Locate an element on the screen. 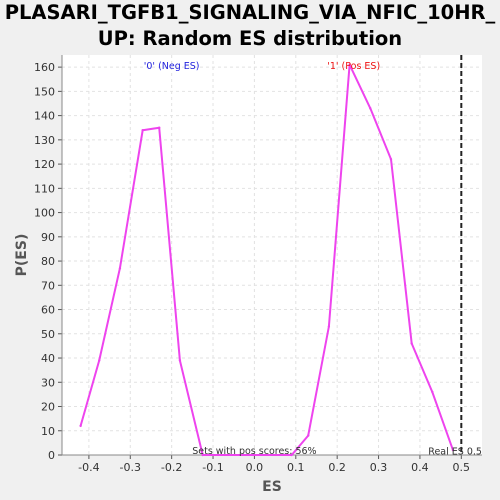  y-tick-label: 90 is located at coordinates (48, 237).